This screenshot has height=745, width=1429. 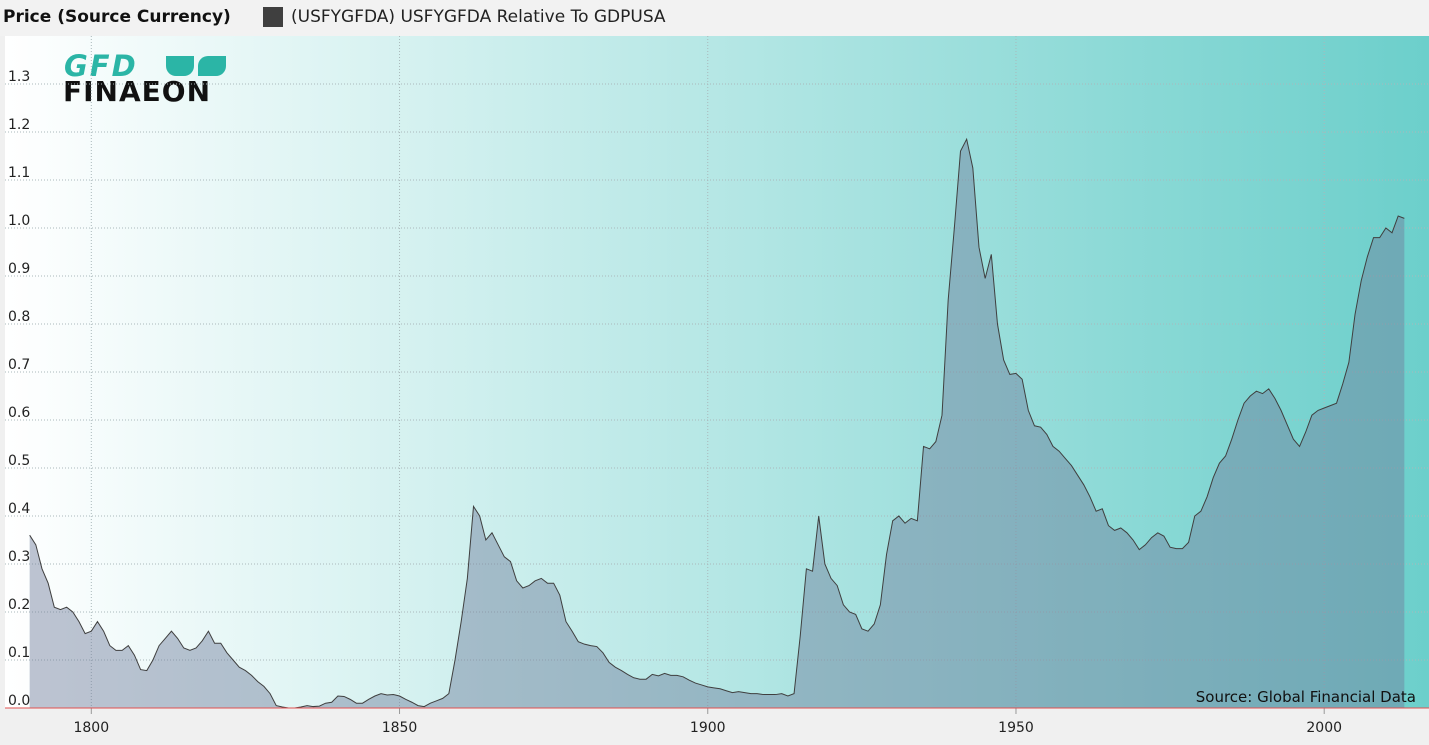 I want to click on logo-top: GFD, so click(x=101, y=66).